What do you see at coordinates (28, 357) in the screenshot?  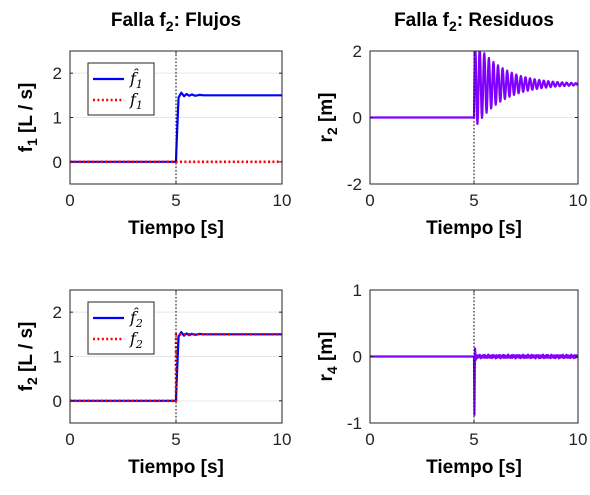 I see `y-axis-label: f2 [L / s]` at bounding box center [28, 357].